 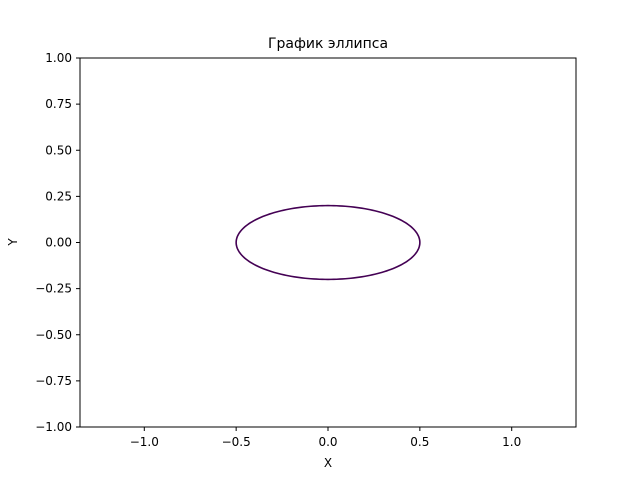 I want to click on y-tick-label: 0.00, so click(x=58, y=243).